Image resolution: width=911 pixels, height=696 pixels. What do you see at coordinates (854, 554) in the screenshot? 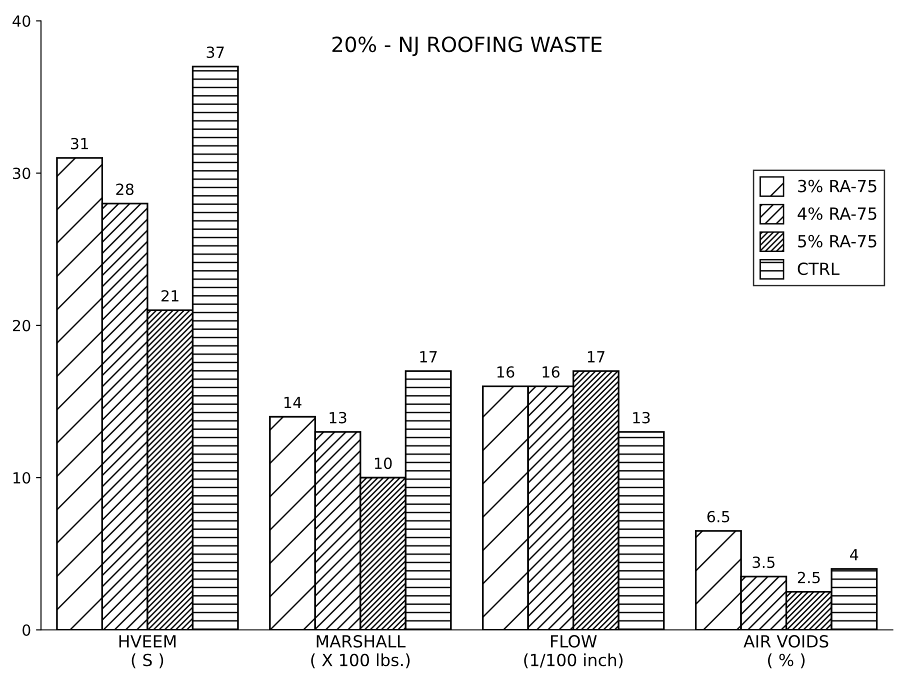
I see `data-label: 4` at bounding box center [854, 554].